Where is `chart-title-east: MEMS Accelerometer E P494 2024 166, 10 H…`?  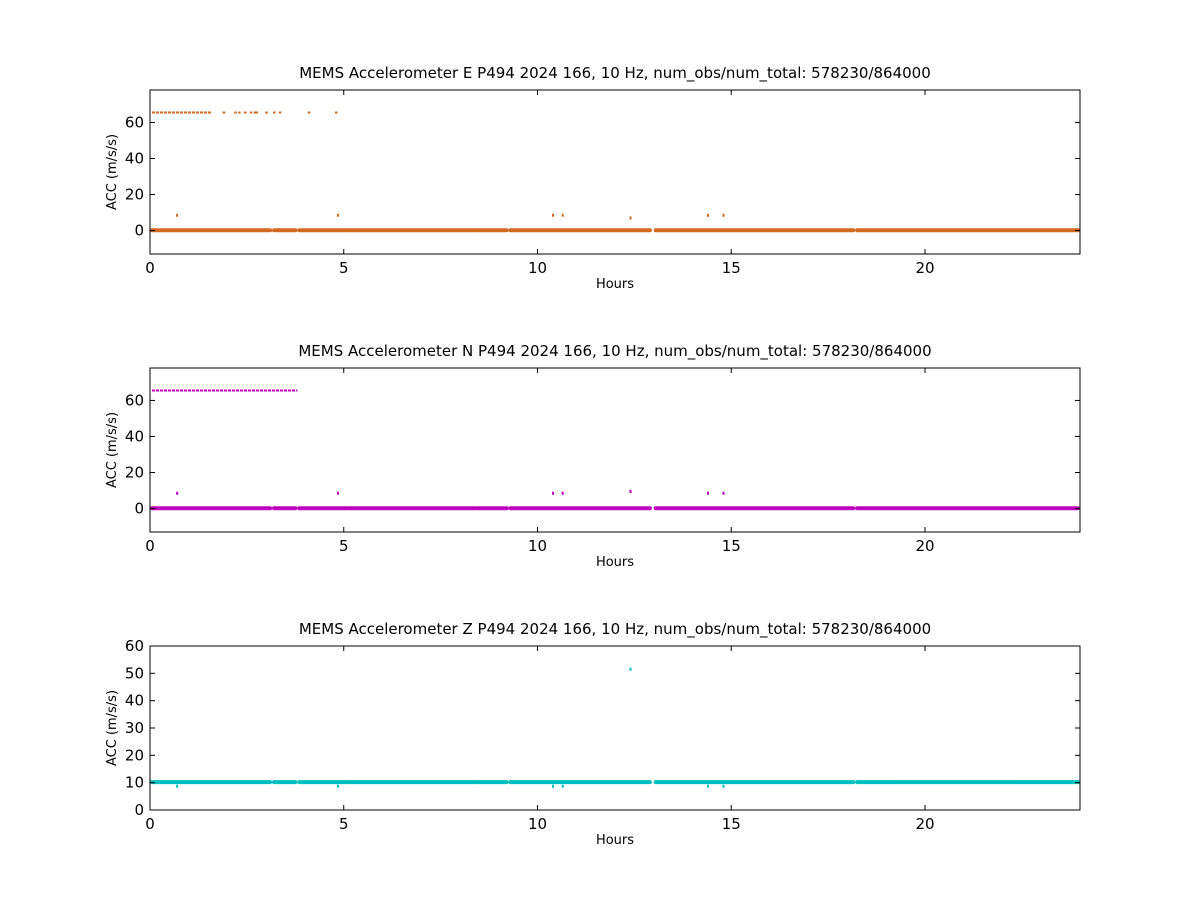
chart-title-east: MEMS Accelerometer E P494 2024 166, 10 H… is located at coordinates (615, 73).